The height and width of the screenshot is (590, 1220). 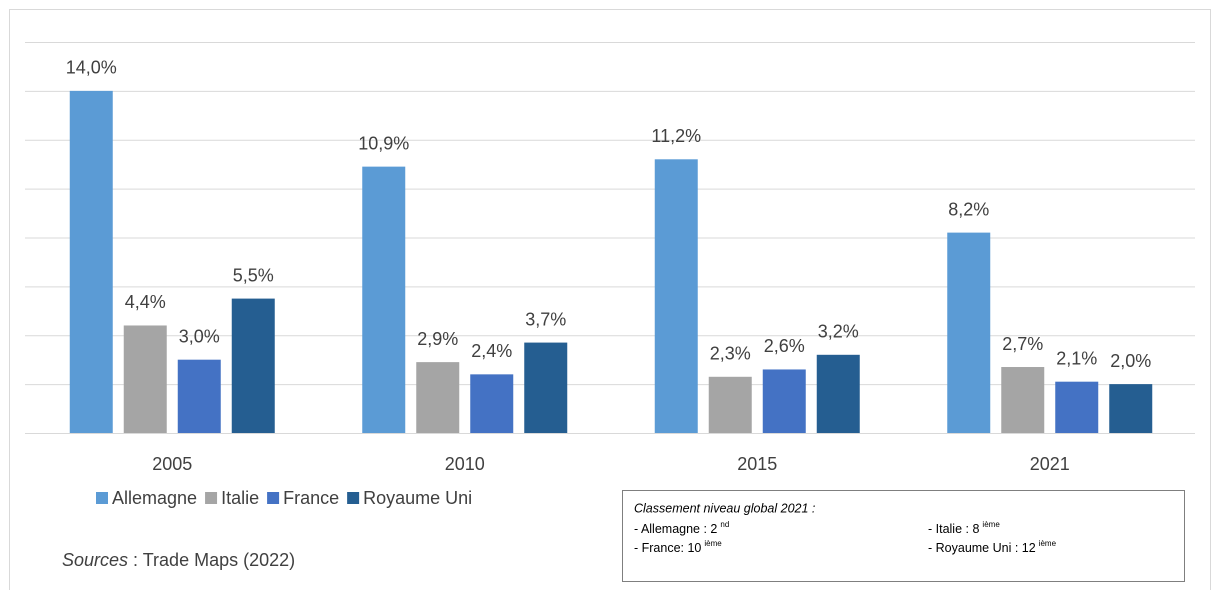 What do you see at coordinates (1130, 361) in the screenshot?
I see `data-label: 2,0%` at bounding box center [1130, 361].